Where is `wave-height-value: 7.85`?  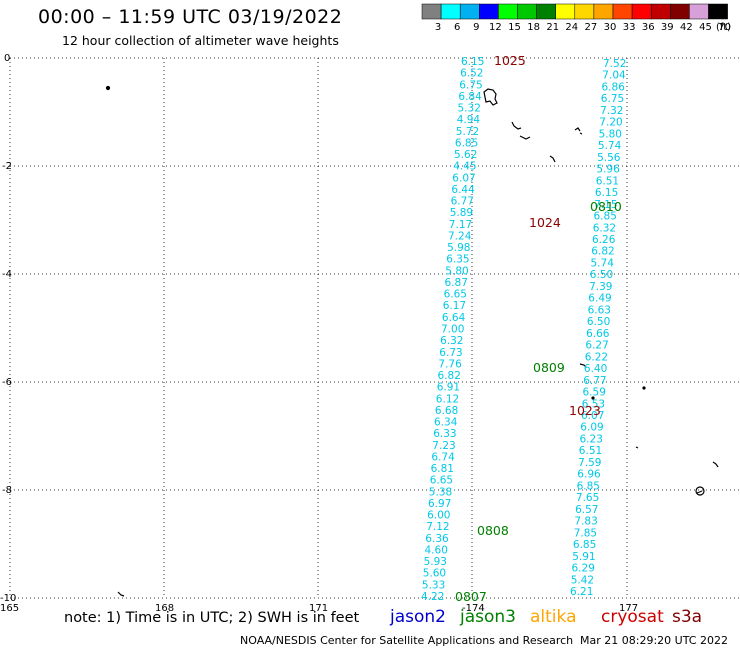
wave-height-value: 7.85 is located at coordinates (585, 533).